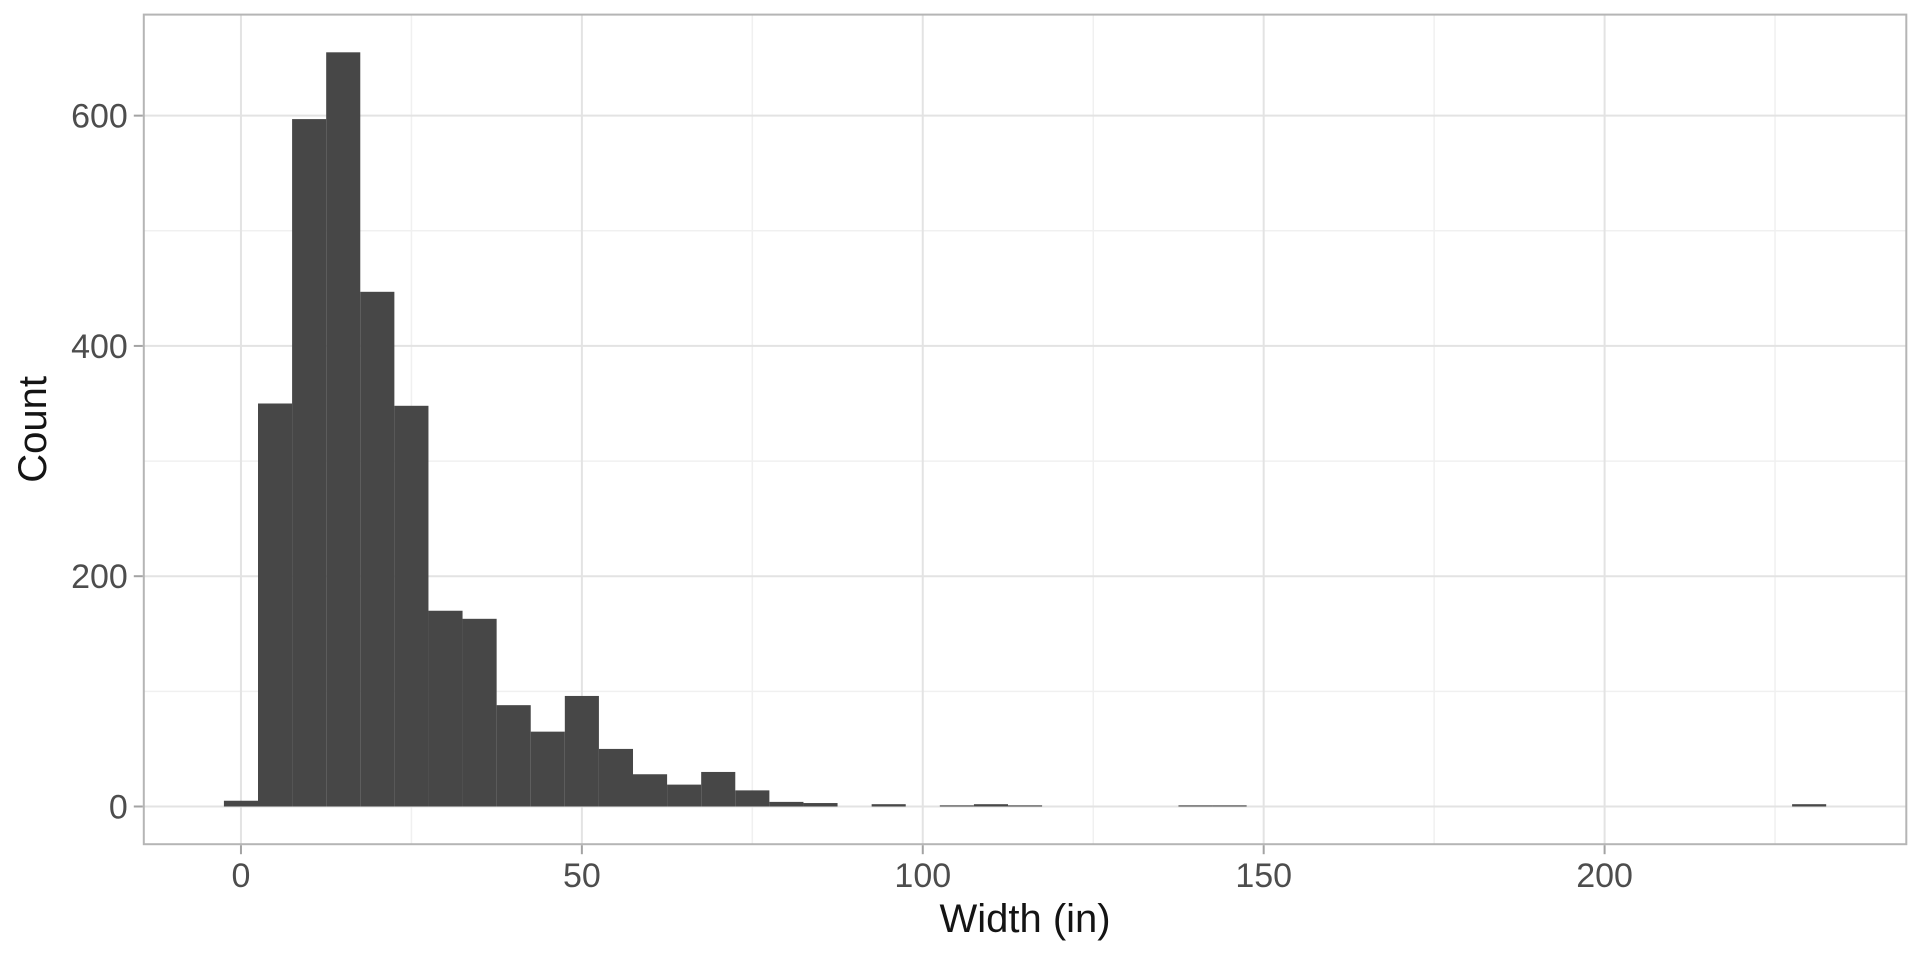 The image size is (1920, 960). I want to click on x-axis-tick-labels: 0 50 100 150 200, so click(931, 876).